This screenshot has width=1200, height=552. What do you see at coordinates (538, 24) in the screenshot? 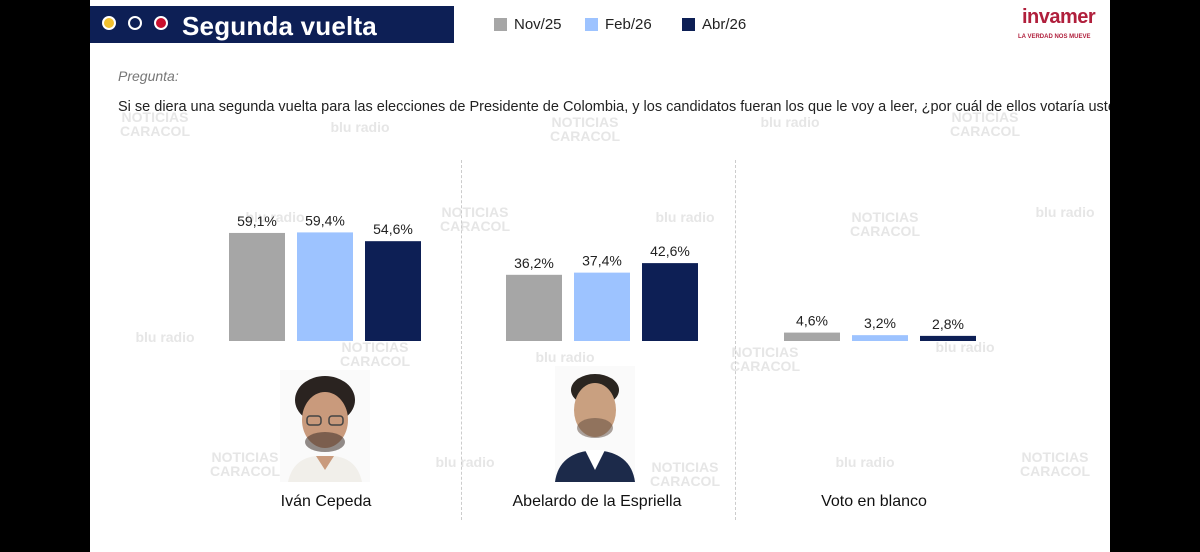
I see `legend-label: Nov/25` at bounding box center [538, 24].